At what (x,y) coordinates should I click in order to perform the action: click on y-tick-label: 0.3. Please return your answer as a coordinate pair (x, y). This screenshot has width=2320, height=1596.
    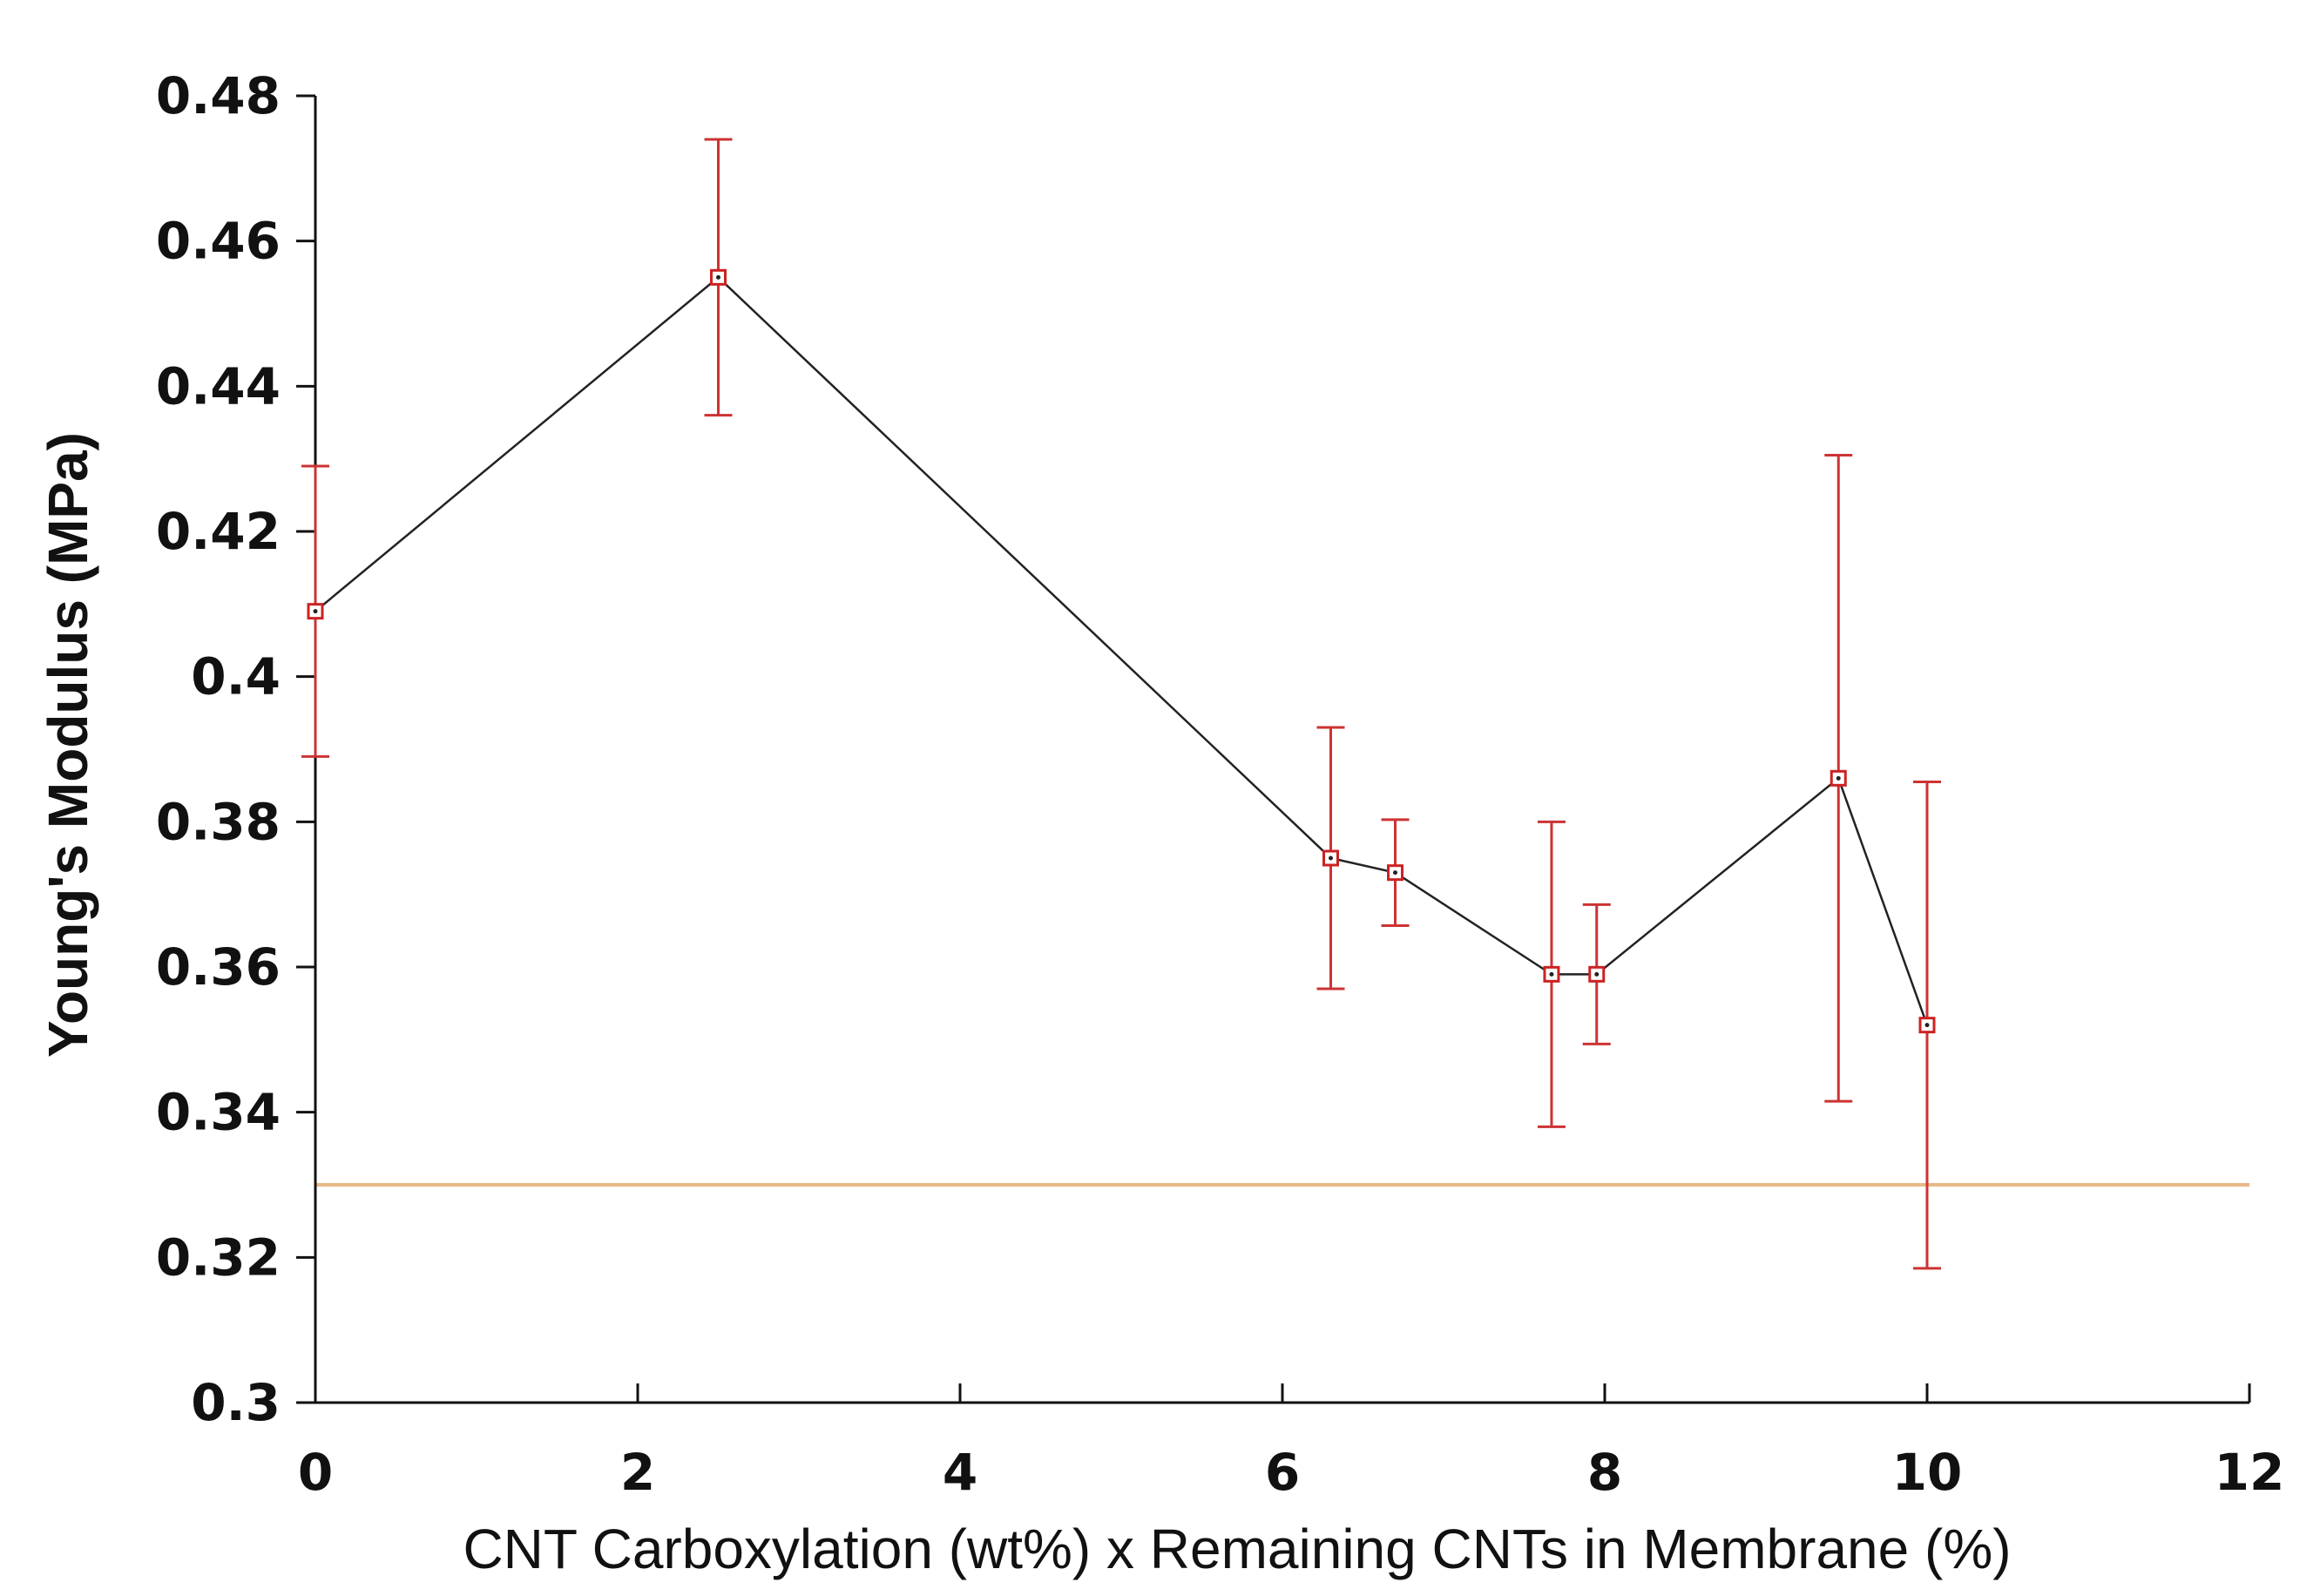
    Looking at the image, I should click on (236, 1402).